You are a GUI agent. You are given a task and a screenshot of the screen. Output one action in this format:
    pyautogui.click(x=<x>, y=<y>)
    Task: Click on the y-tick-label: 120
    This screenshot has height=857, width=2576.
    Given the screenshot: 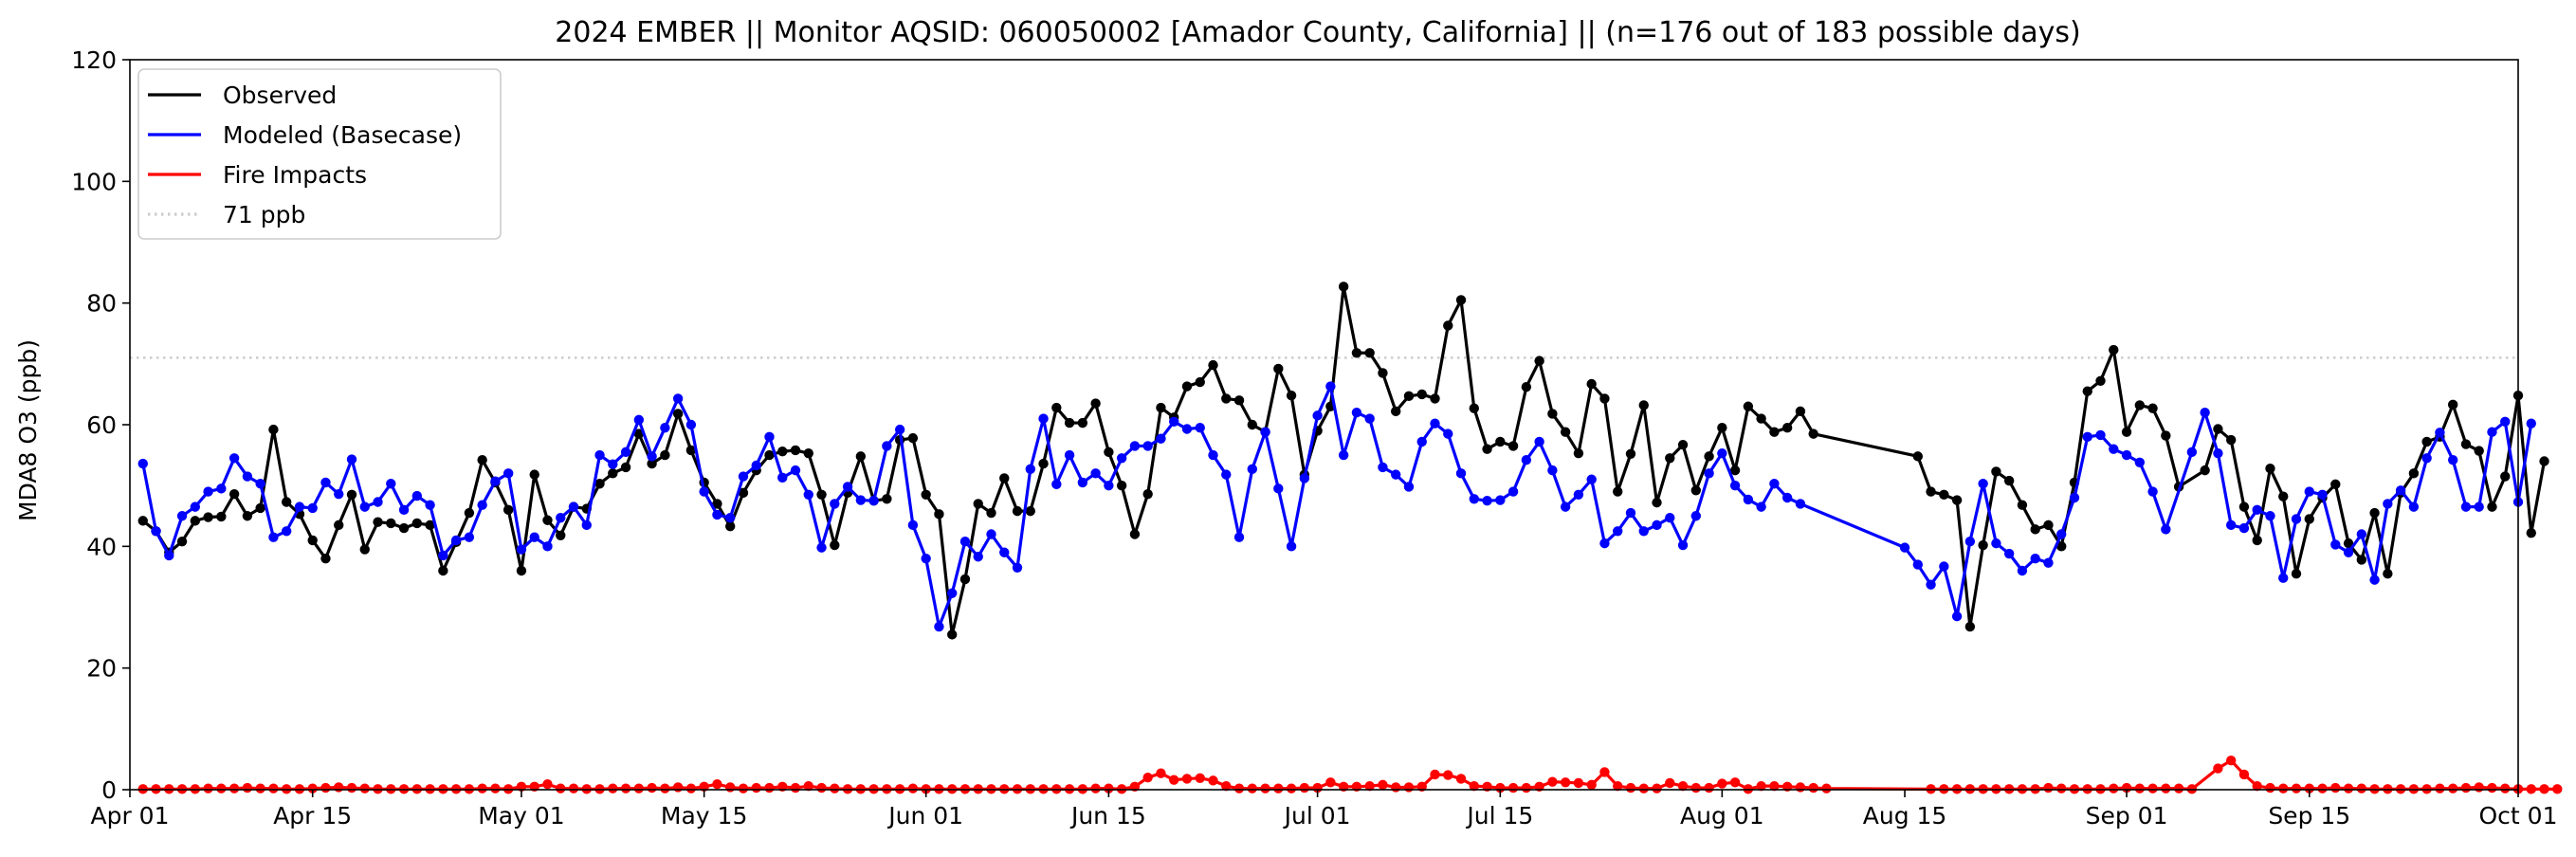 What is the action you would take?
    pyautogui.click(x=94, y=60)
    